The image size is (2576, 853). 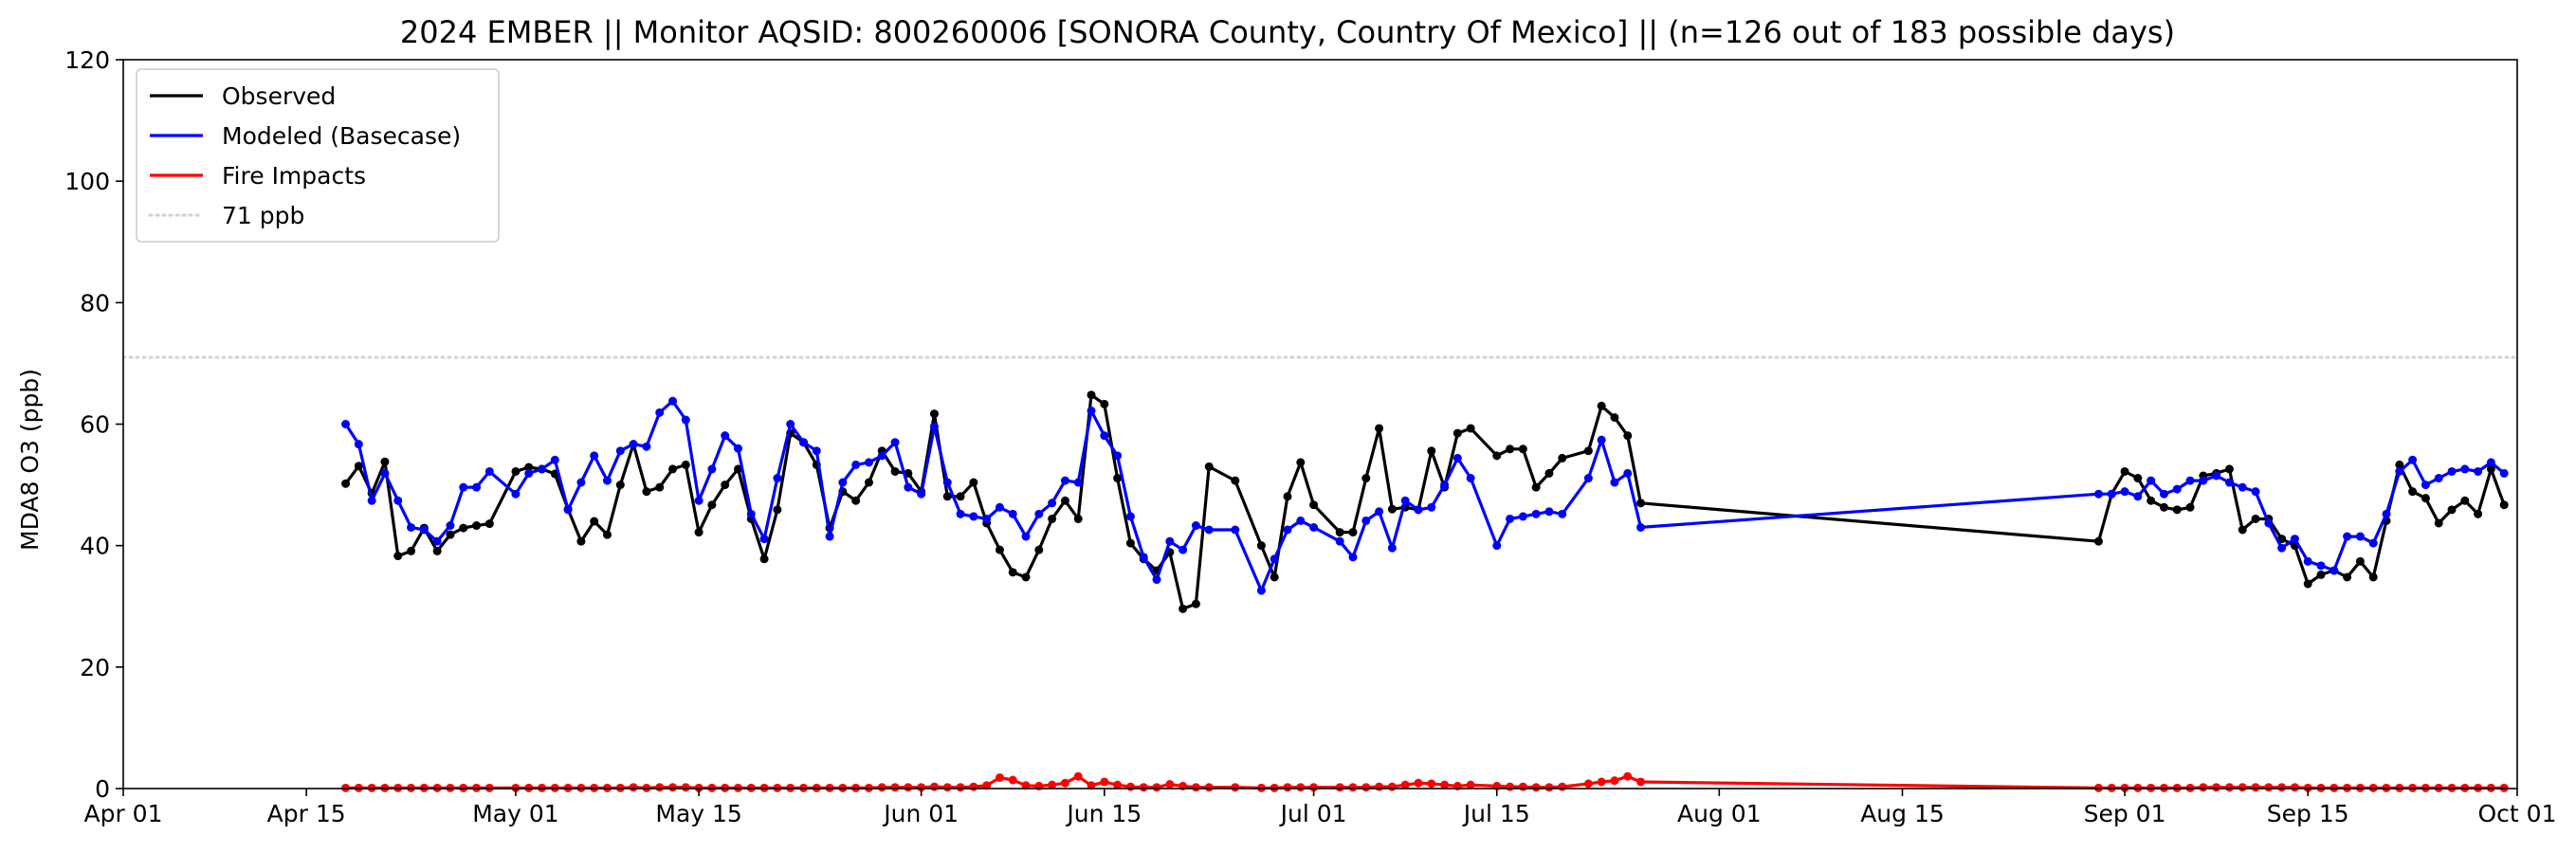 I want to click on x-tick-label: Sep 01, so click(x=2125, y=813).